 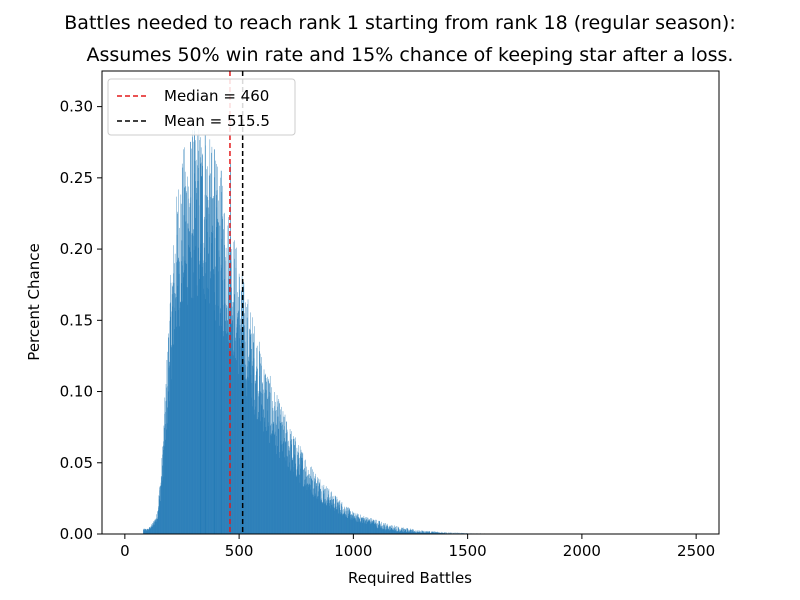 What do you see at coordinates (34, 301) in the screenshot?
I see `y-axis-label: Percent Chance` at bounding box center [34, 301].